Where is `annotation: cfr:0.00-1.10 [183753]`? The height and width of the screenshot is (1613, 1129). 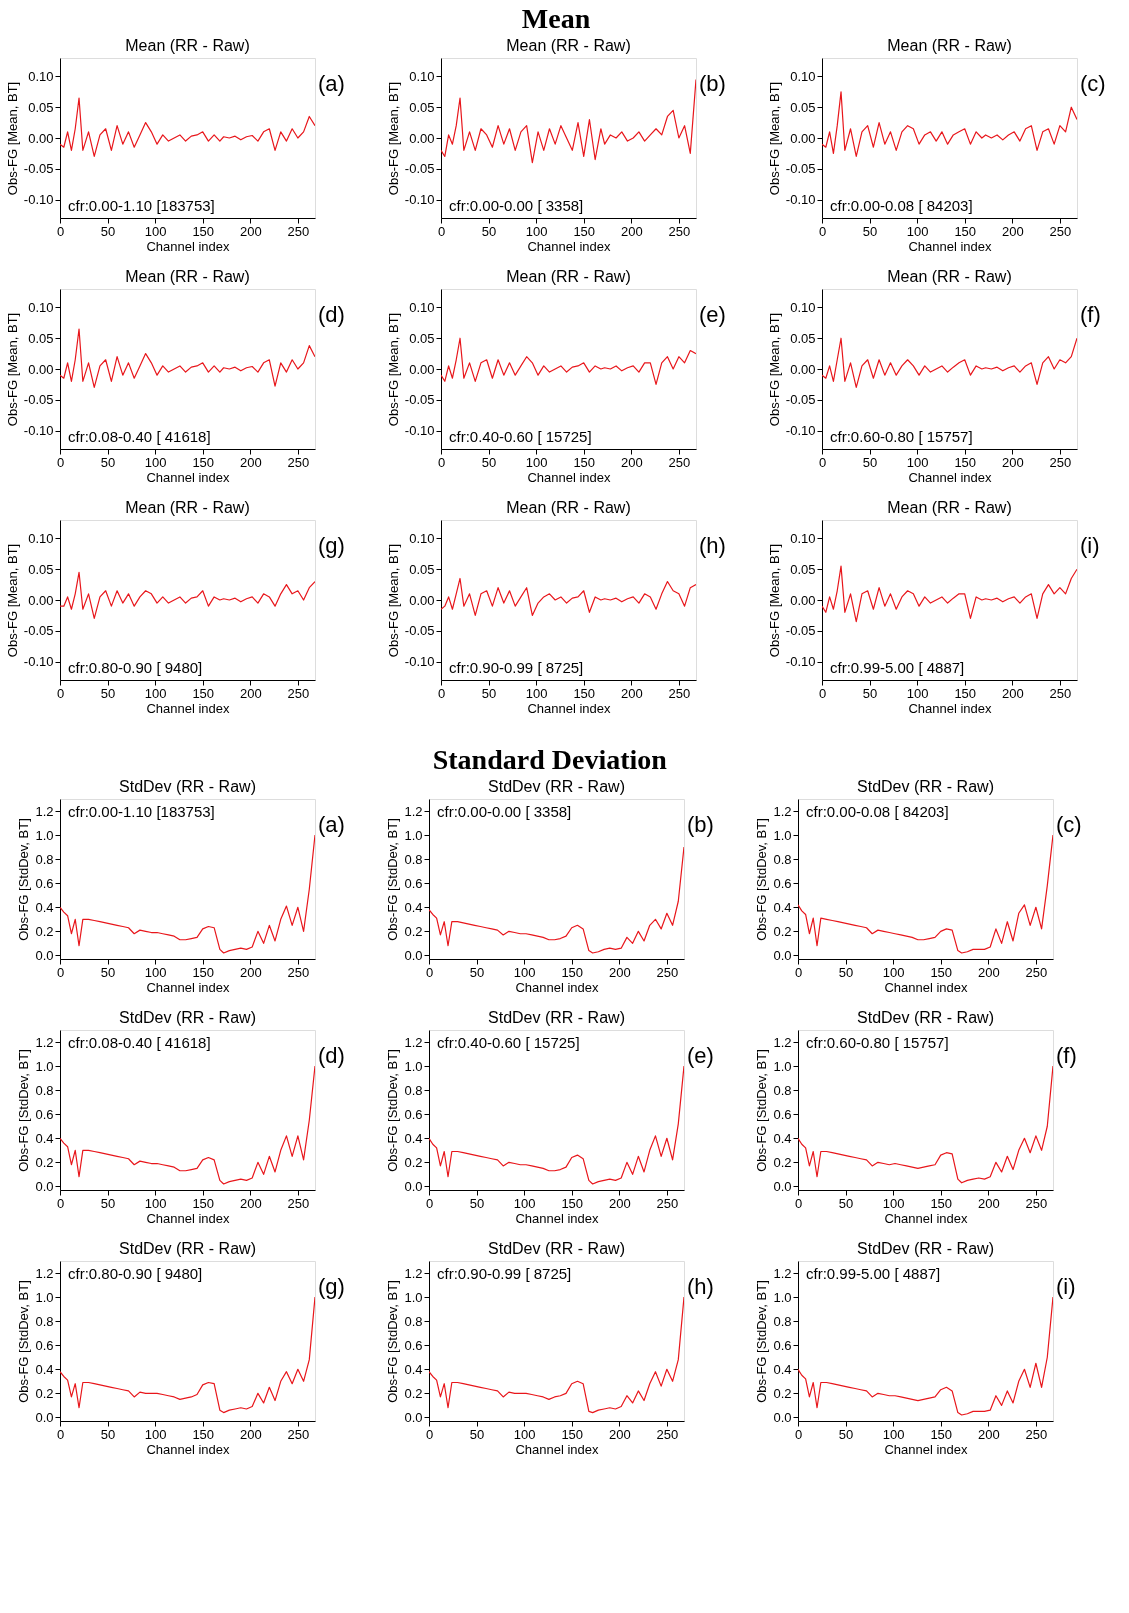 annotation: cfr:0.00-1.10 [183753] is located at coordinates (141, 811).